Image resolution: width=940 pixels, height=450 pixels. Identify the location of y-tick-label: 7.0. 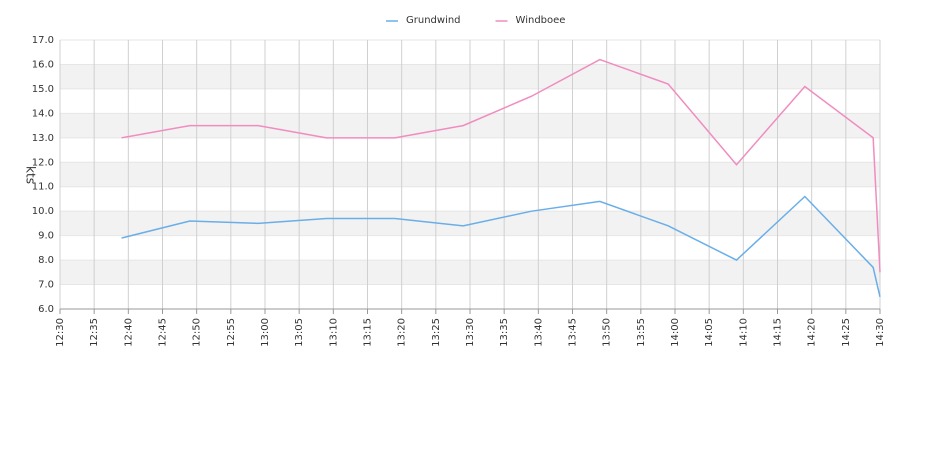
(46, 285).